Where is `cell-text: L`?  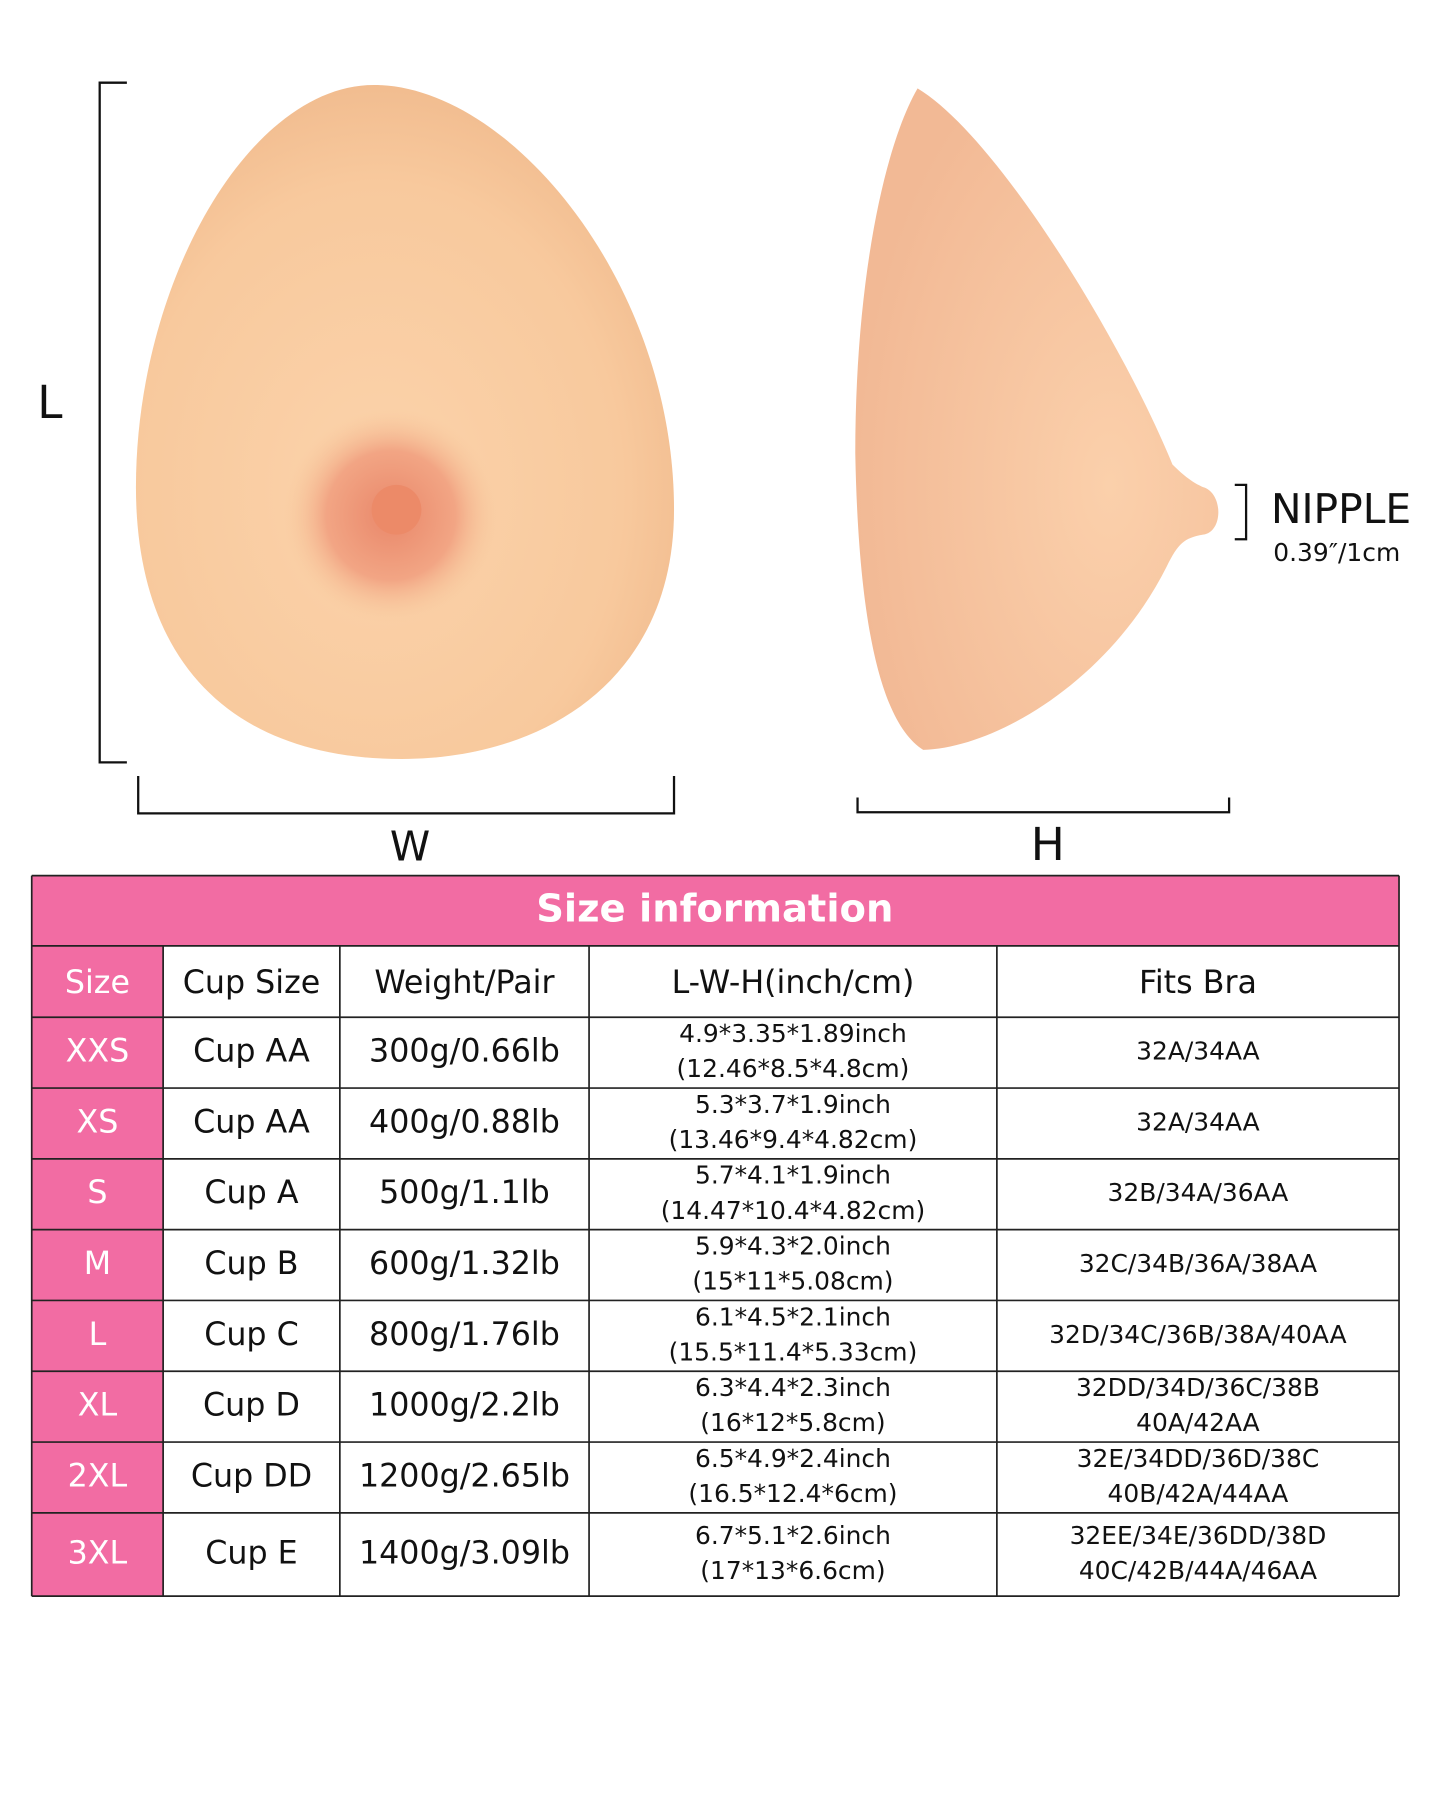 cell-text: L is located at coordinates (98, 1335).